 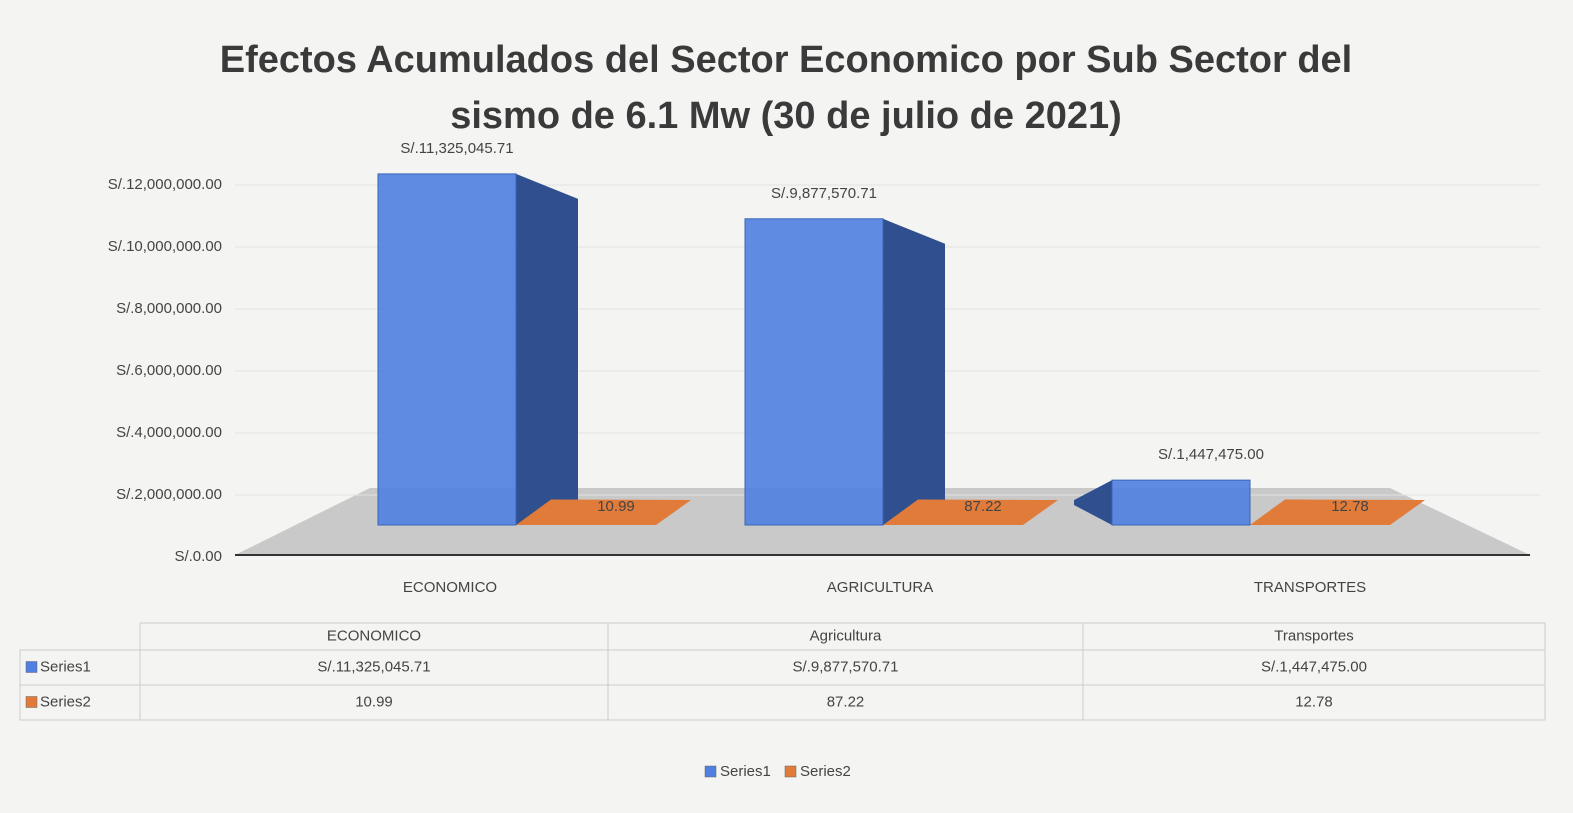 I want to click on y-tick-label: S/.10,000,000.00, so click(x=165, y=246).